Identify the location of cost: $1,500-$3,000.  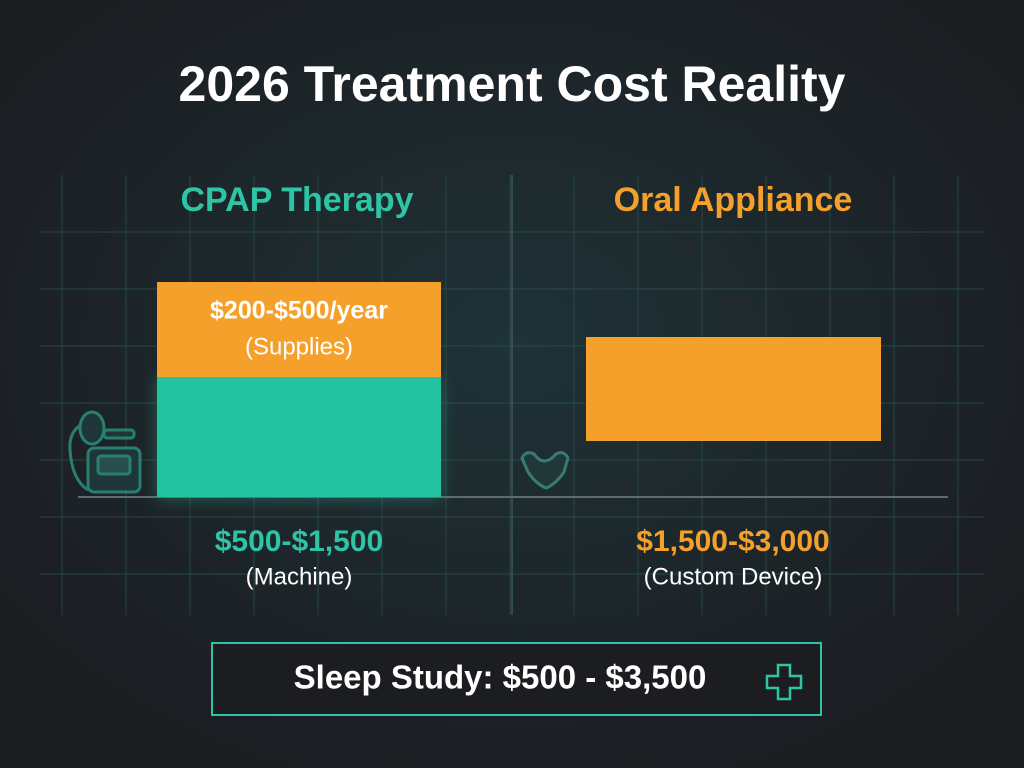
(733, 541).